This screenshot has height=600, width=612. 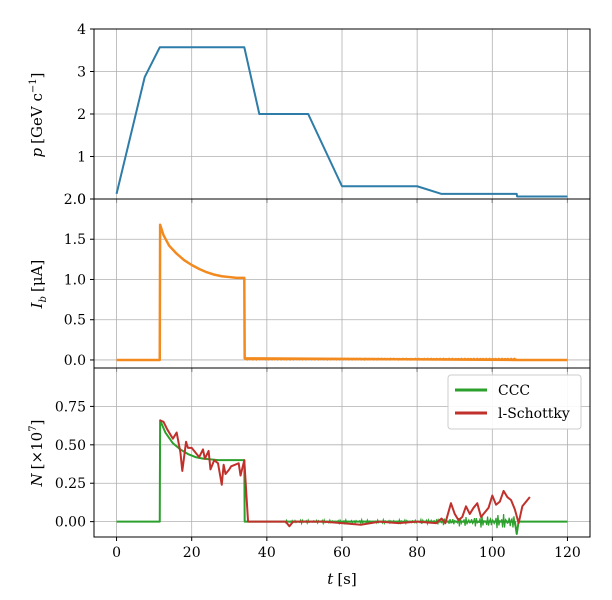 I want to click on legend: CCC l-Schottky, so click(x=514, y=402).